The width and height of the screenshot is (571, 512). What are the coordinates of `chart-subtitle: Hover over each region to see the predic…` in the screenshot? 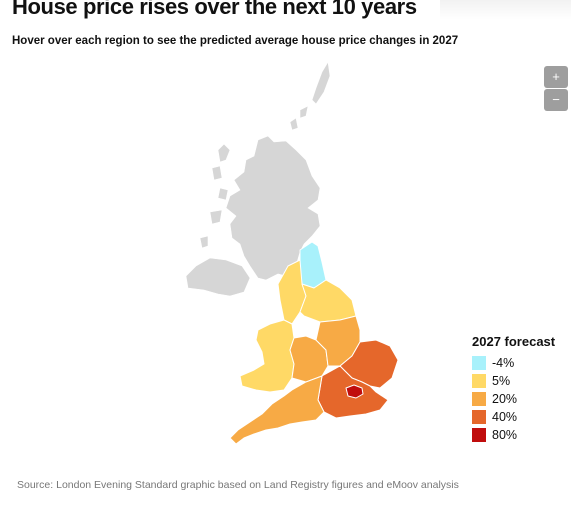 It's located at (235, 41).